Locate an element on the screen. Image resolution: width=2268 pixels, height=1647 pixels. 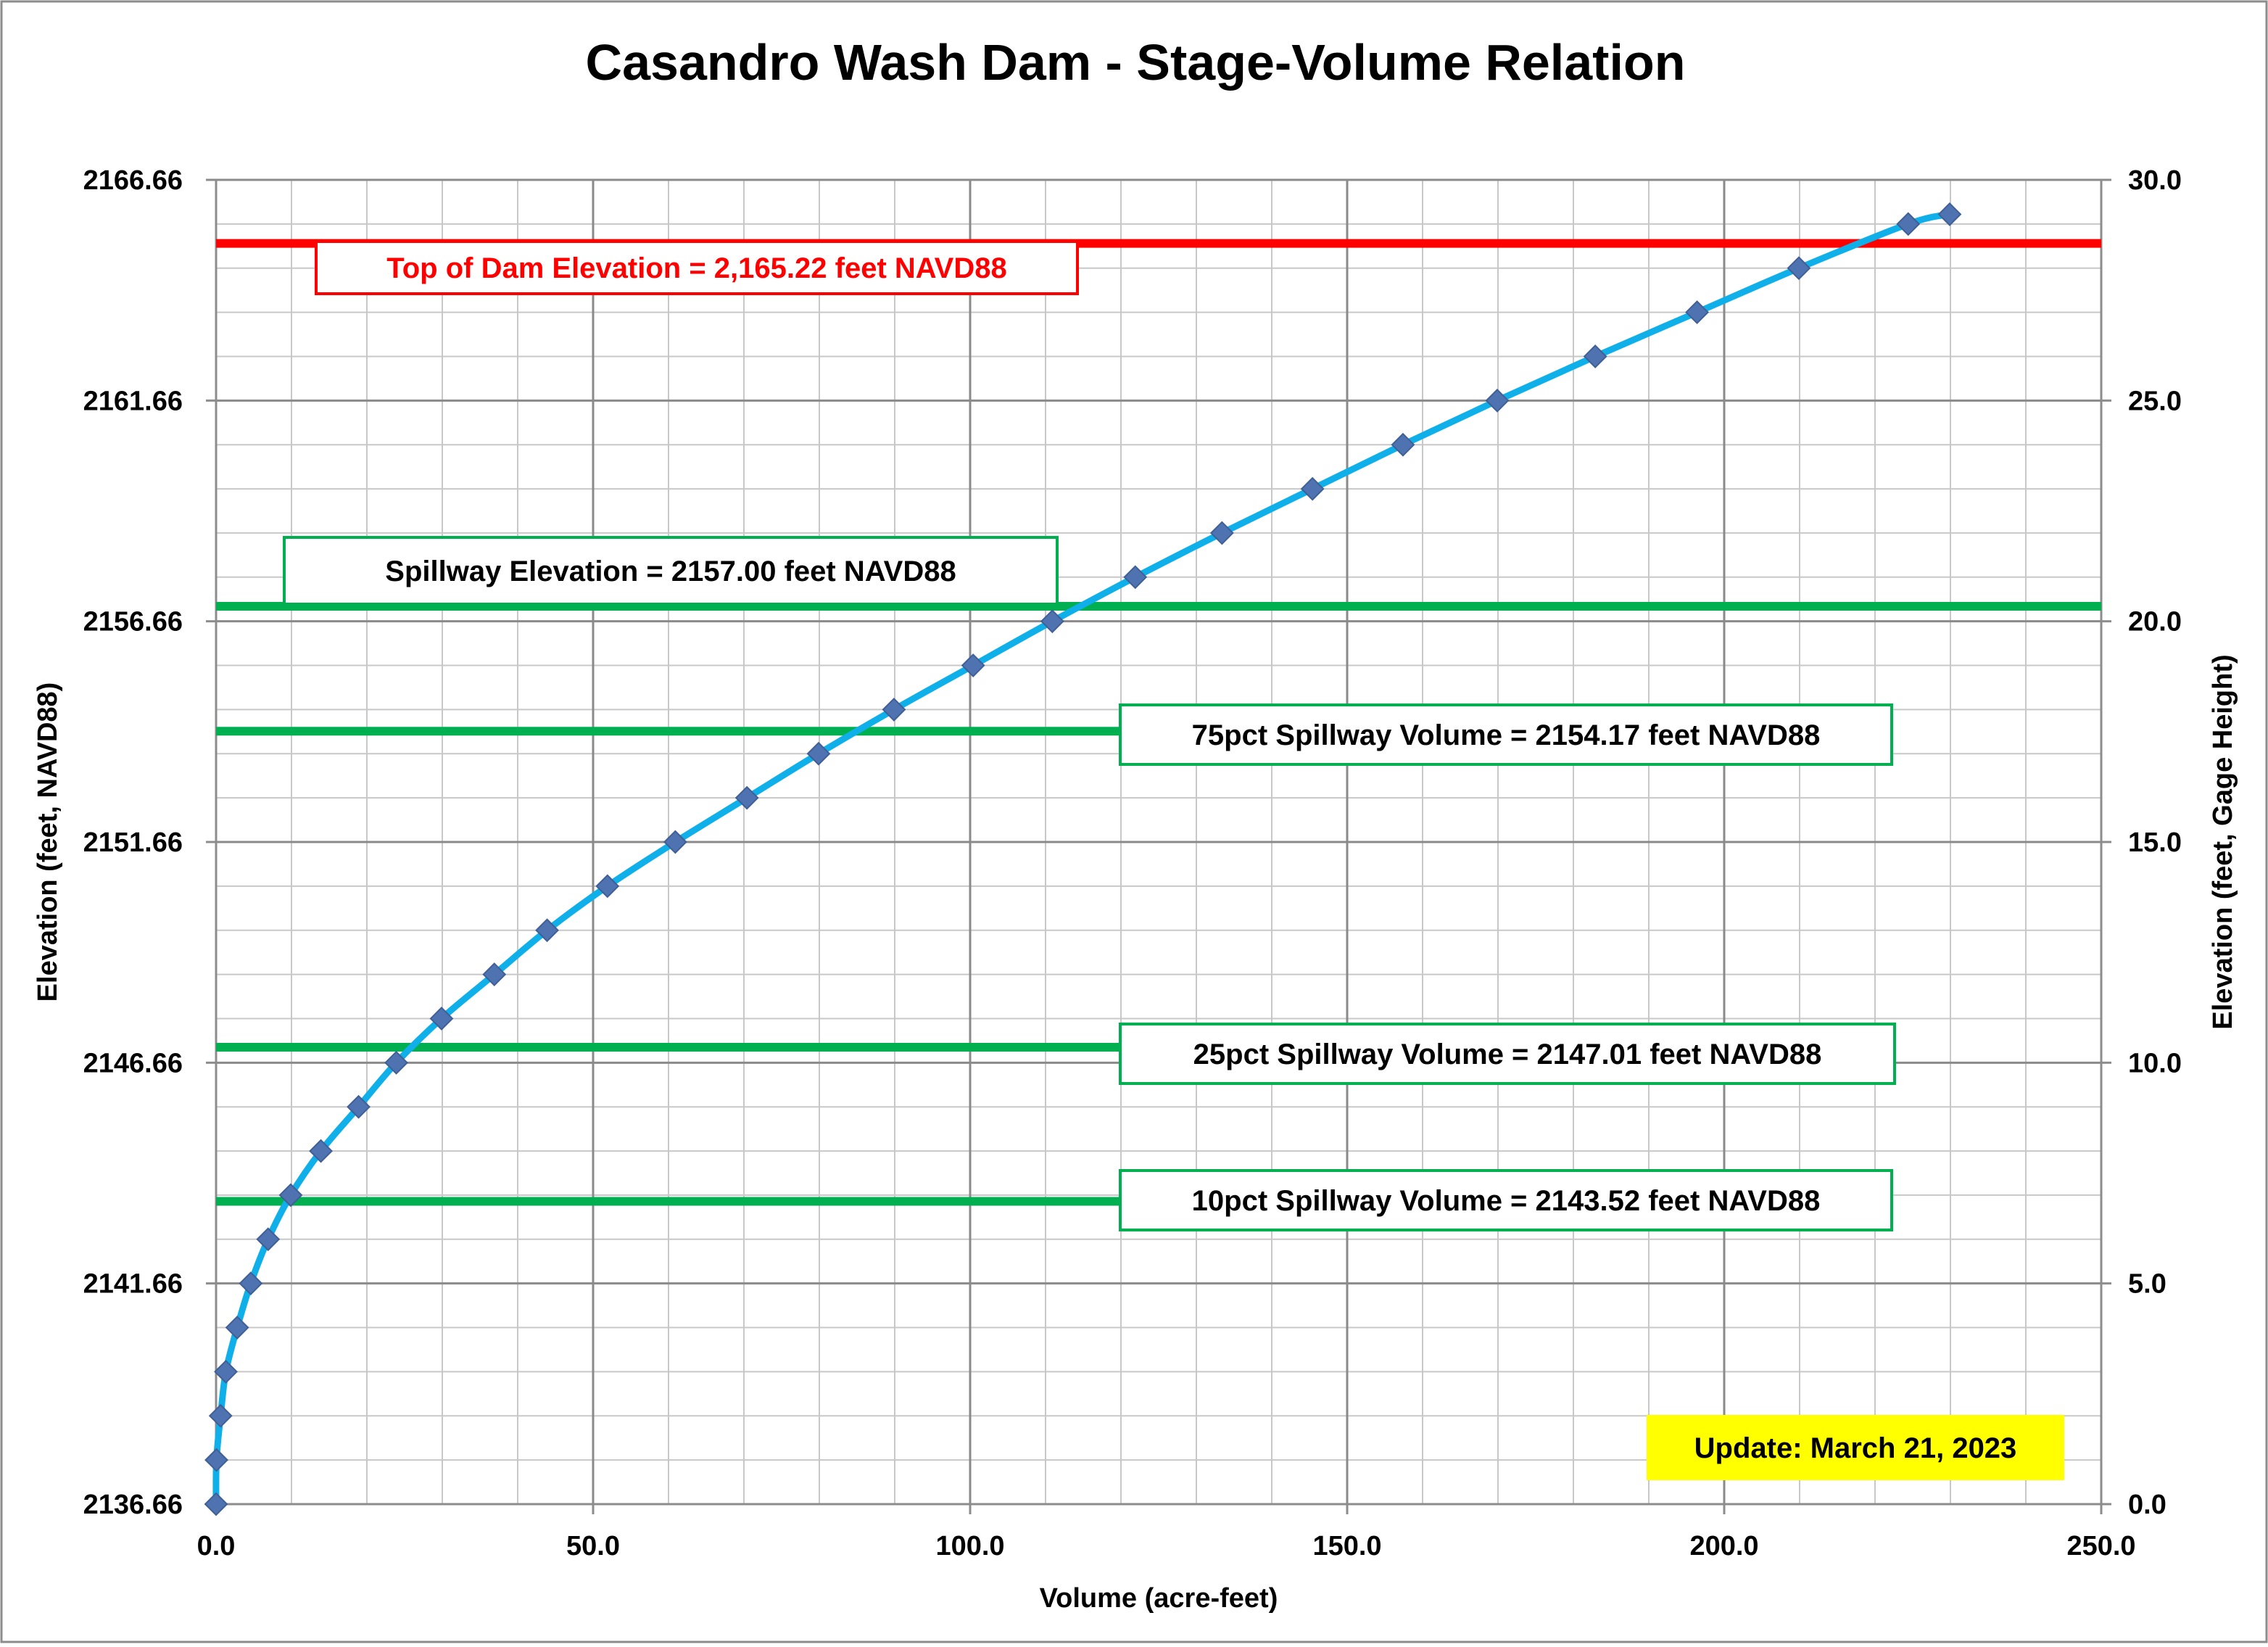
y2-tick-label: 30.0 is located at coordinates (2155, 180).